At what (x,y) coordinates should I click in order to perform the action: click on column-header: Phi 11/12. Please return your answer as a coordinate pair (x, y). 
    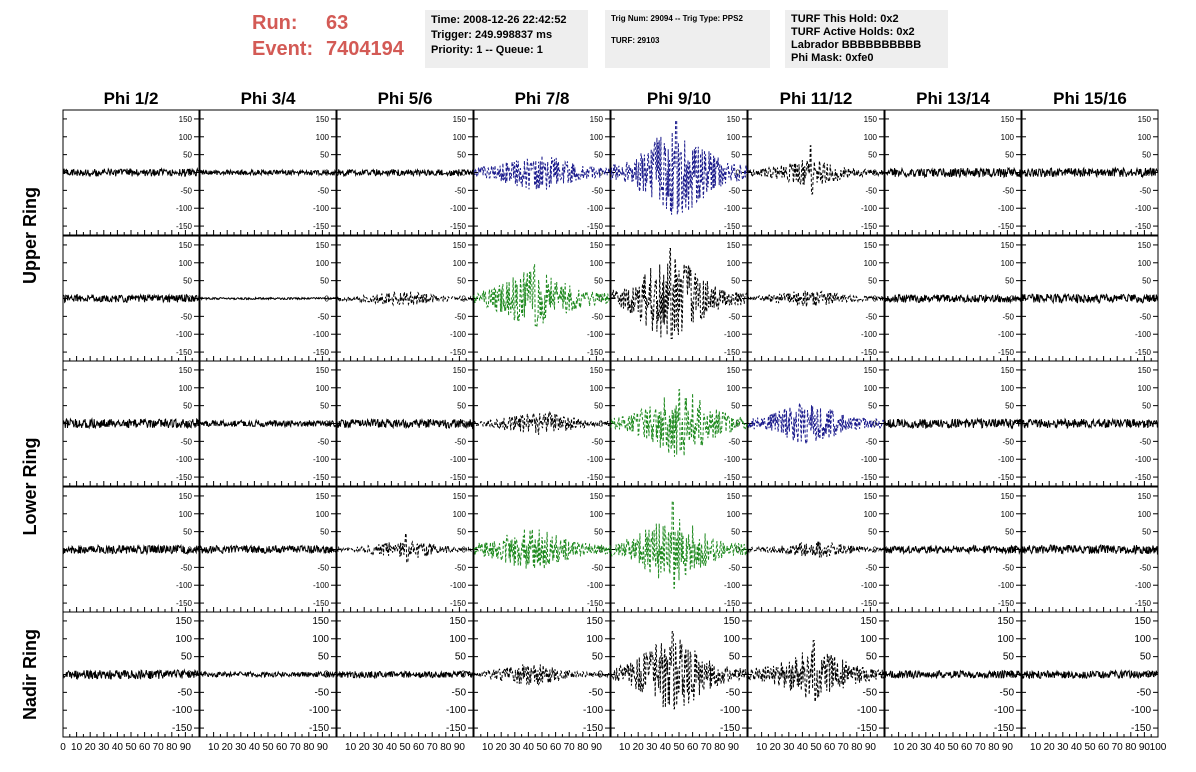
    Looking at the image, I should click on (816, 98).